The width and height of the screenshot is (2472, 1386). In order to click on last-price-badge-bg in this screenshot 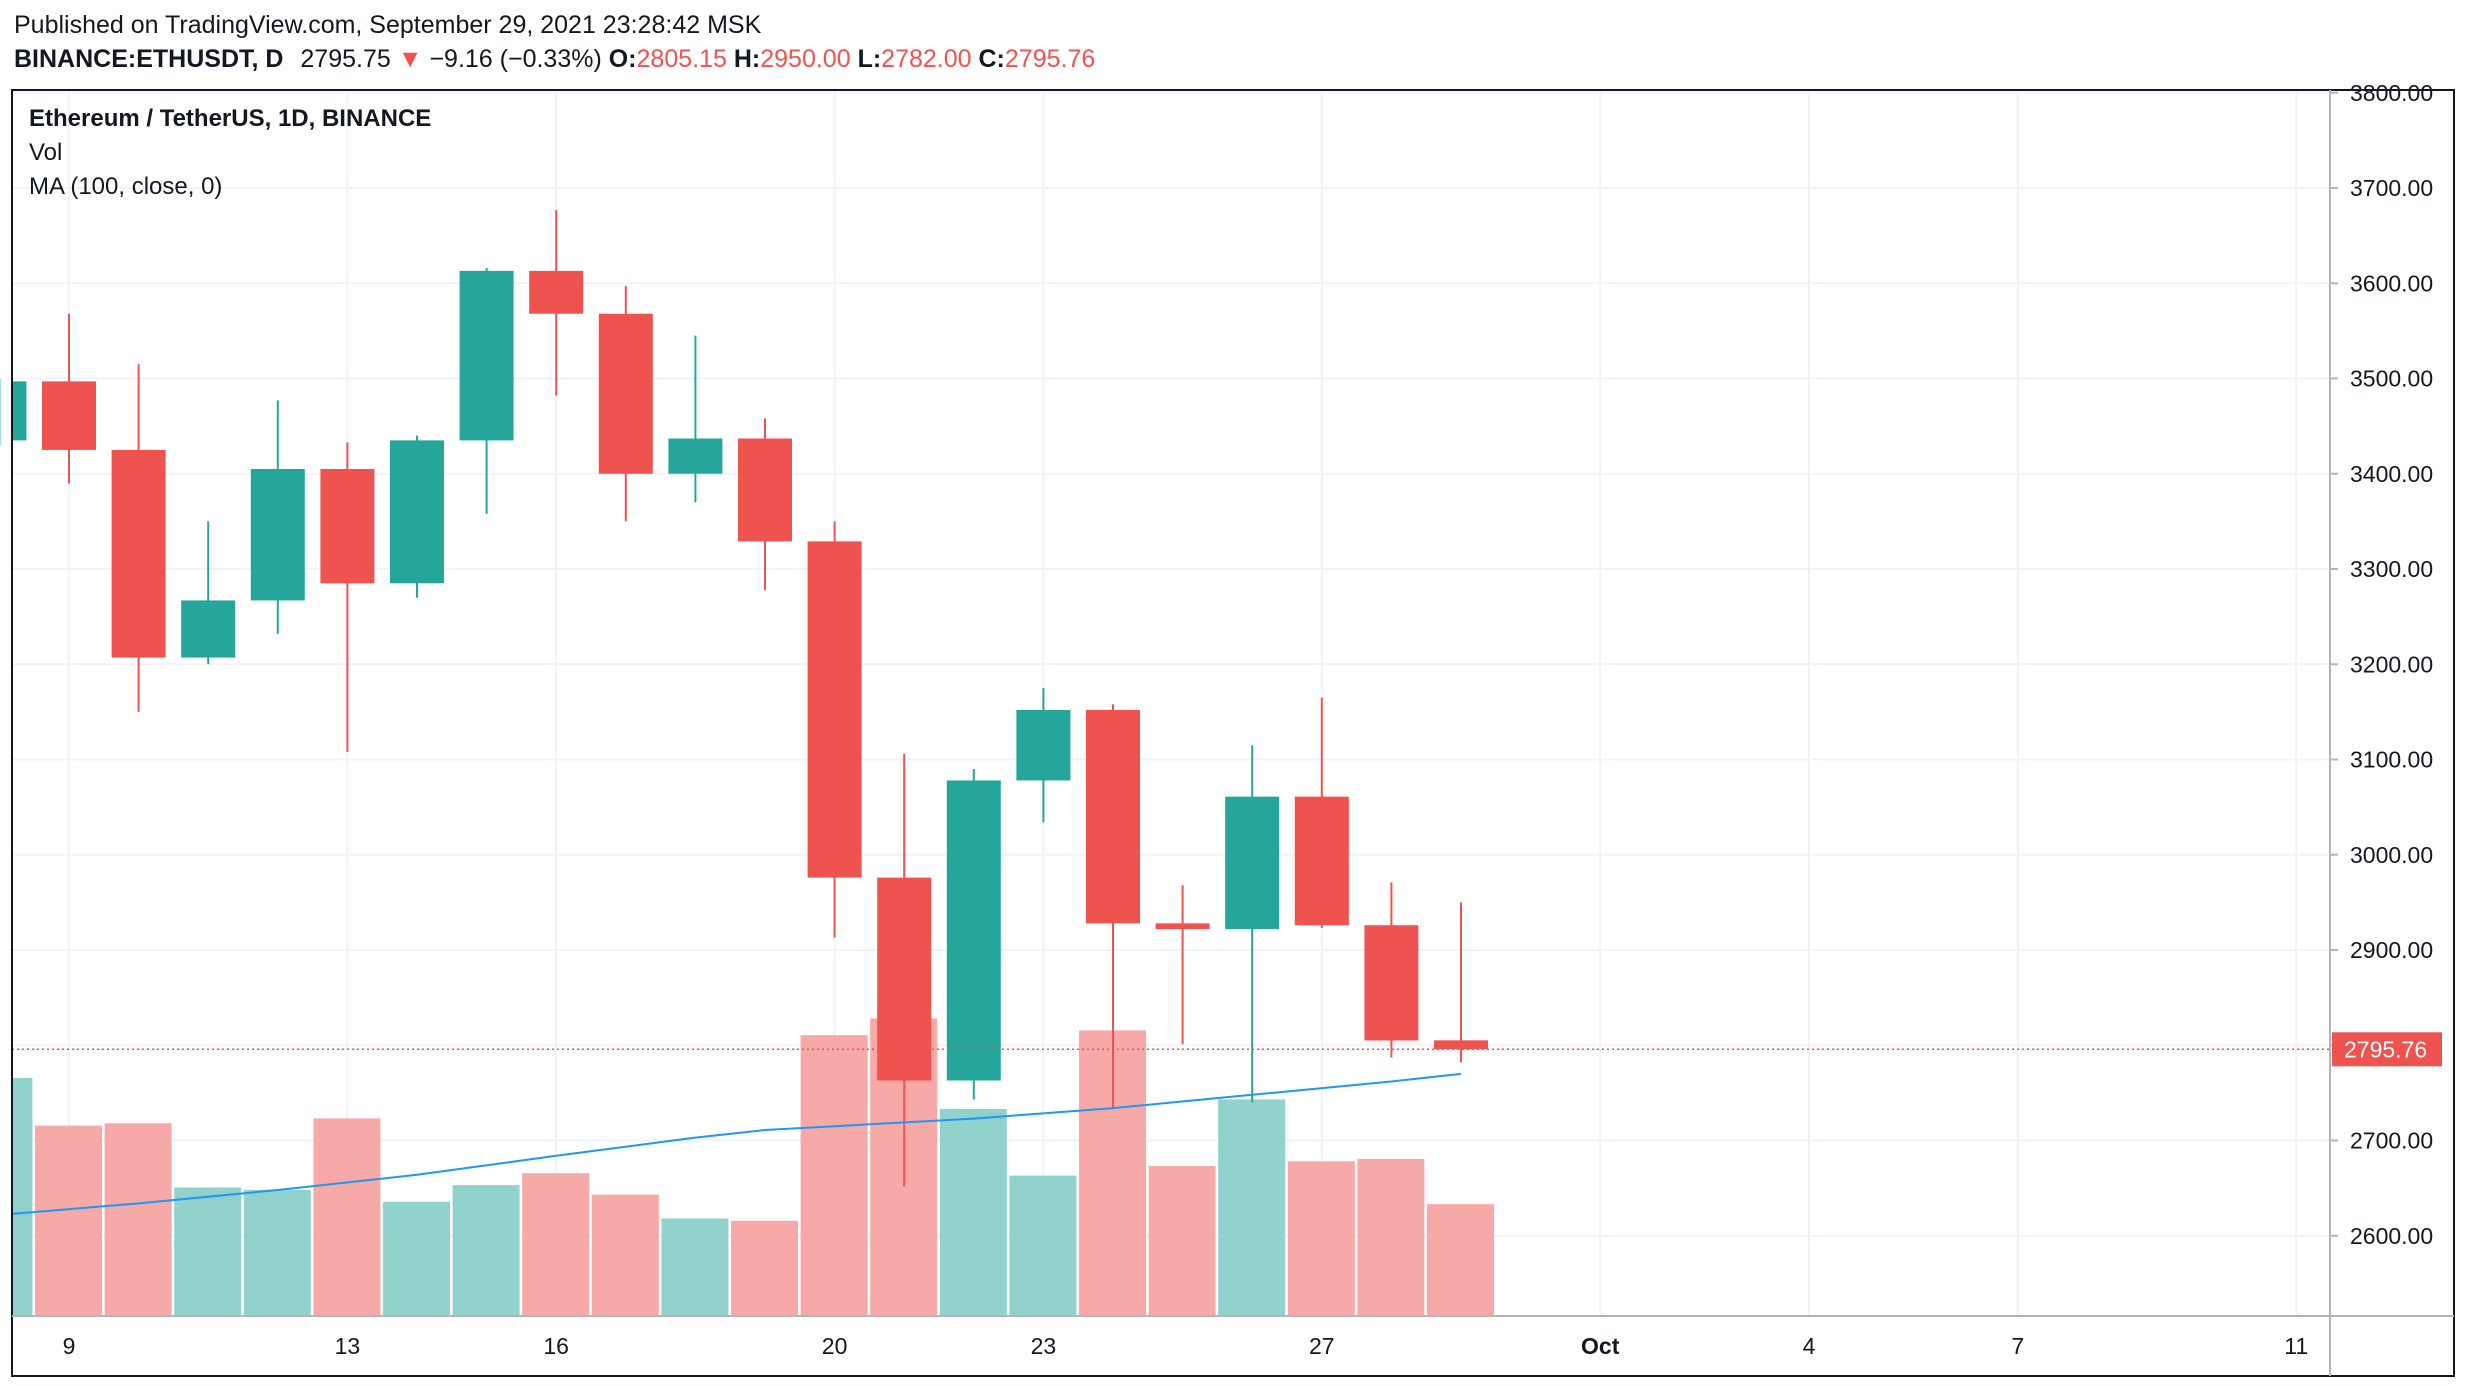, I will do `click(2387, 1049)`.